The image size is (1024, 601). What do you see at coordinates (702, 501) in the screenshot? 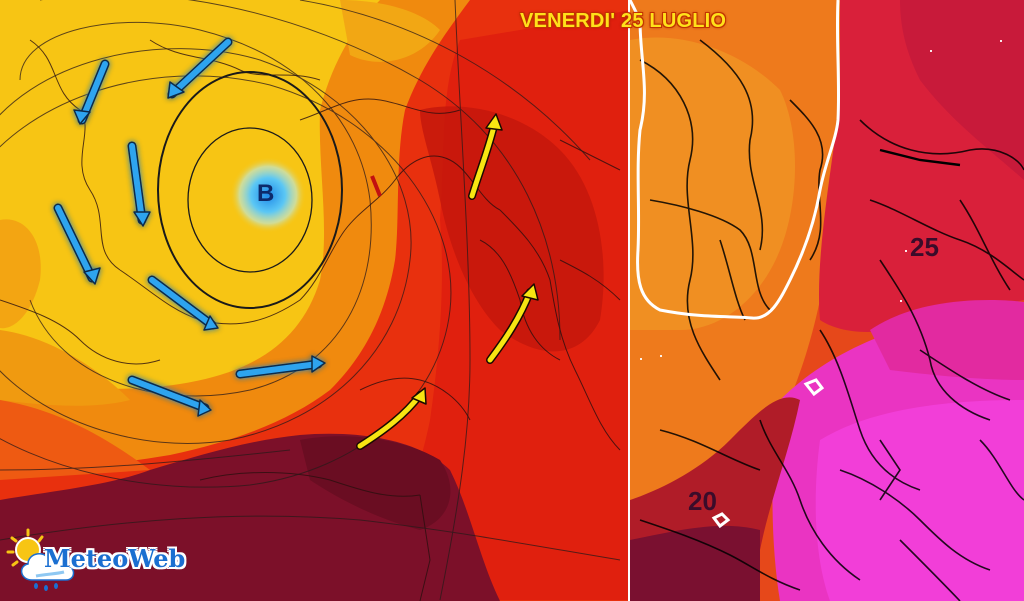
I see `isotherm-label-20: 20` at bounding box center [702, 501].